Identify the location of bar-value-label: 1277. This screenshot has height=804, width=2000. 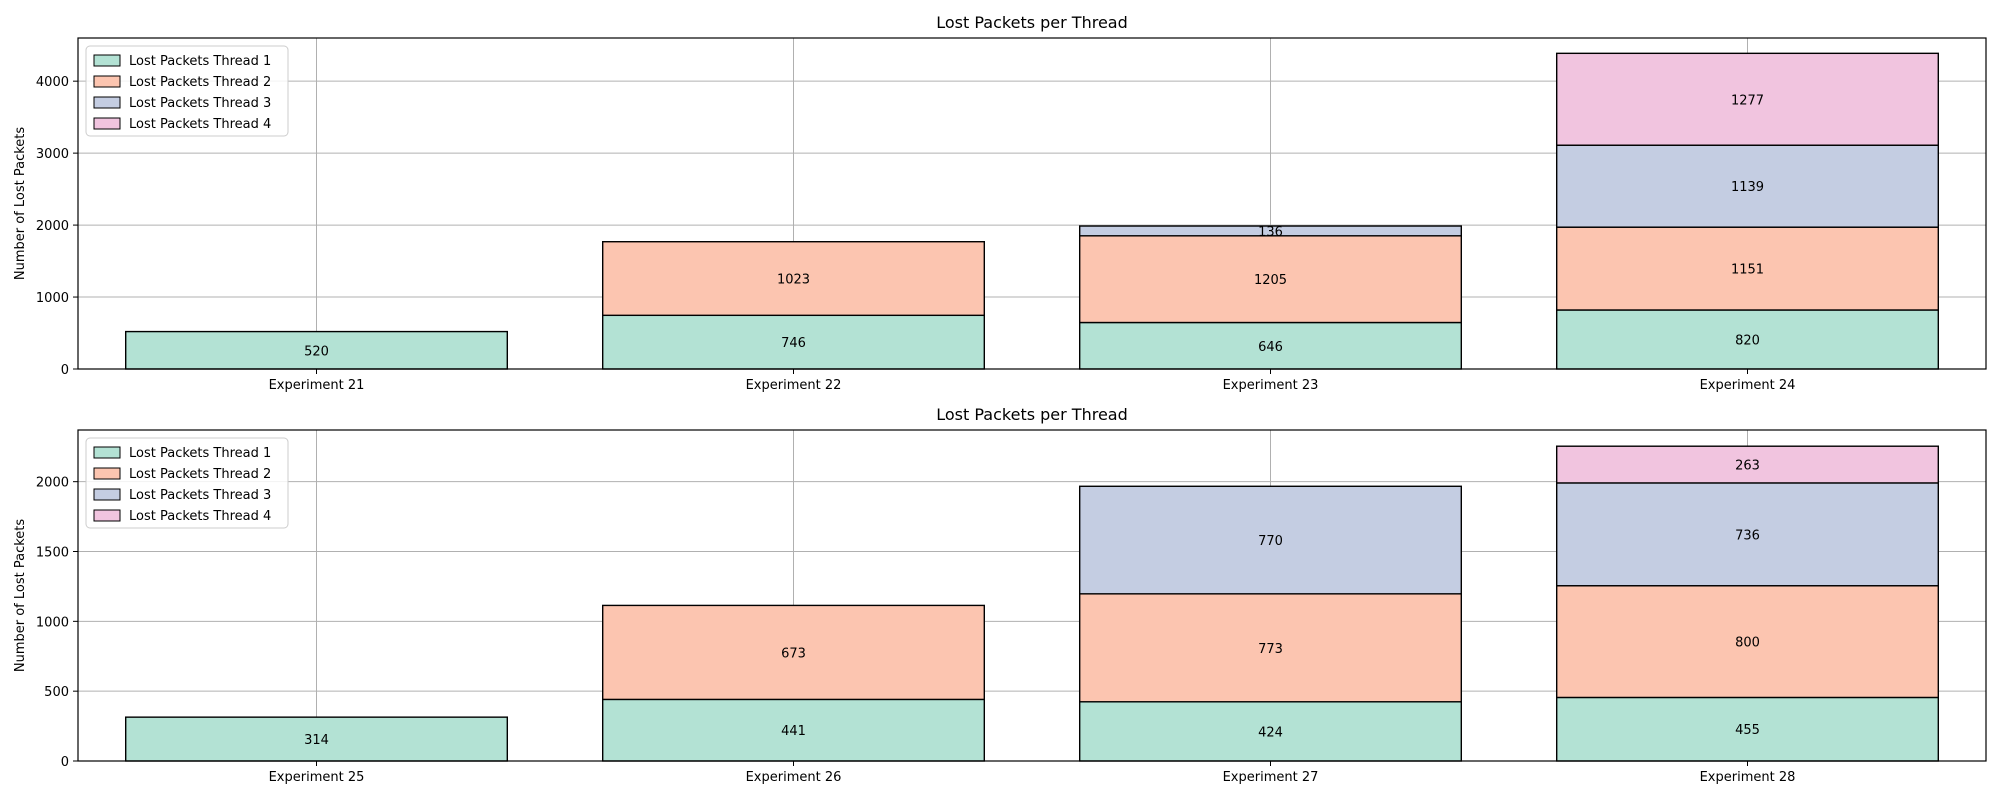
(1747, 100).